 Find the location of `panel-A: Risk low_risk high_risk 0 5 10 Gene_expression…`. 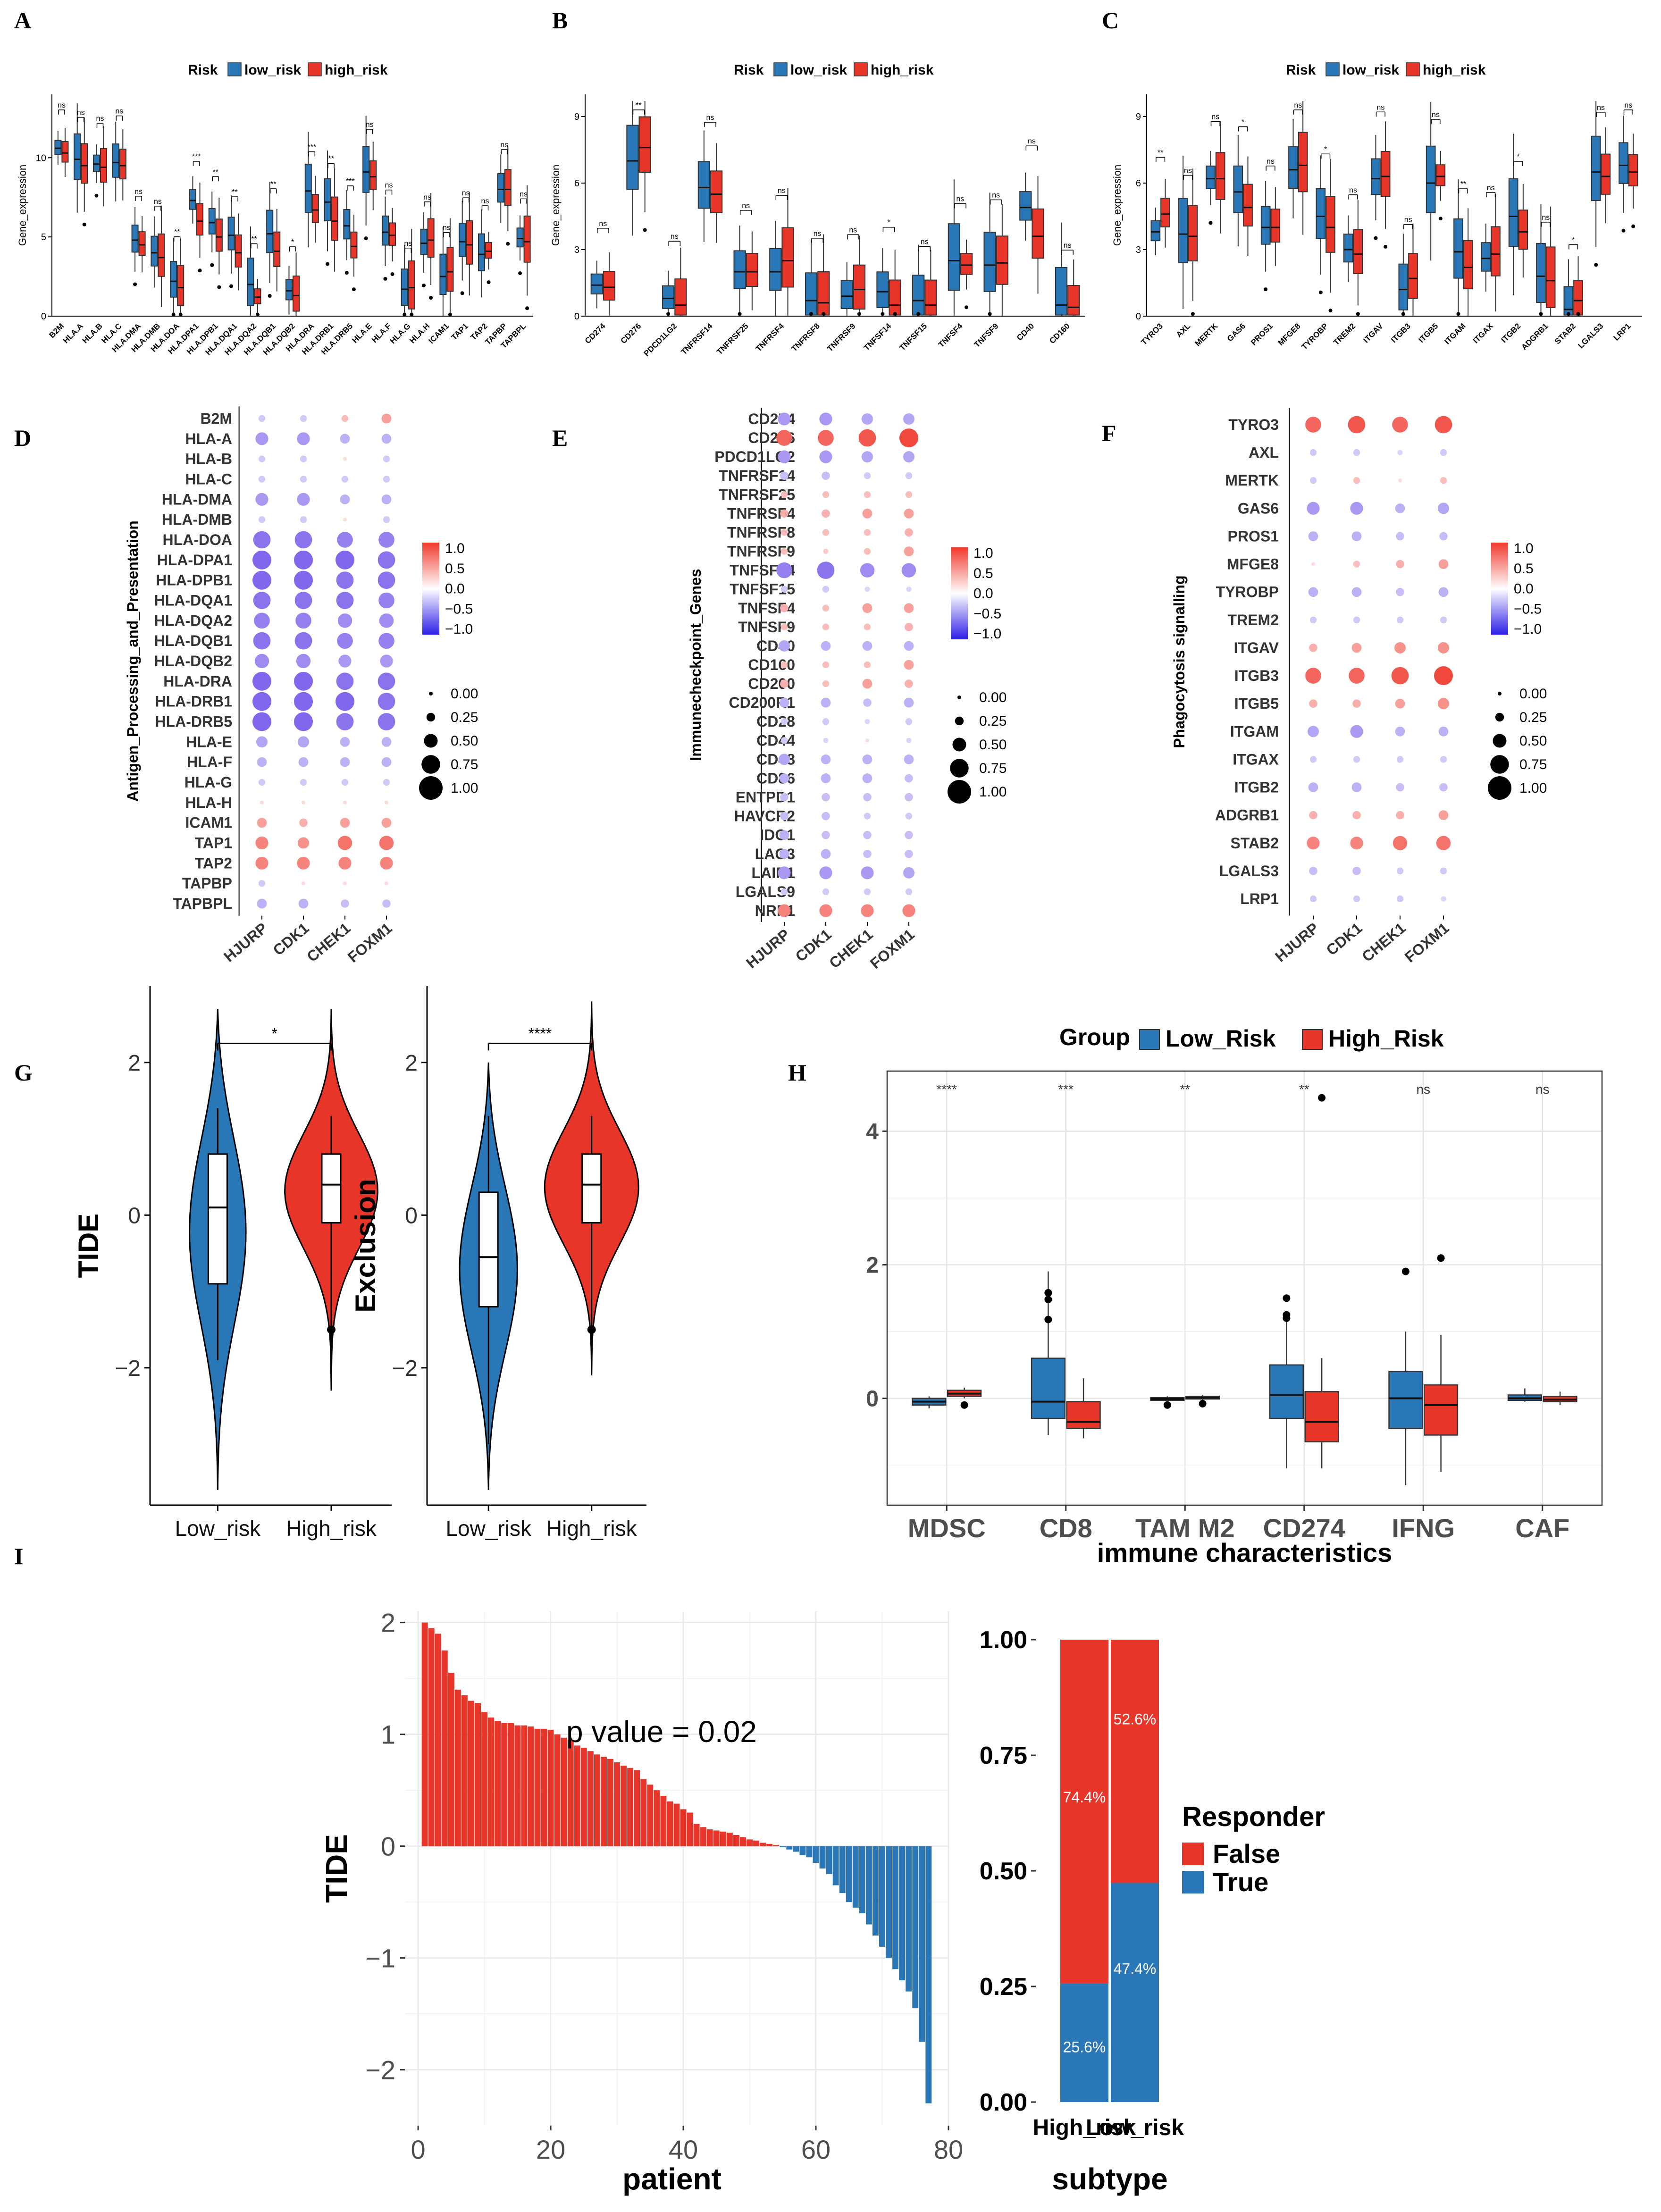

panel-A: Risk low_risk high_risk 0 5 10 Gene_expression… is located at coordinates (275, 209).